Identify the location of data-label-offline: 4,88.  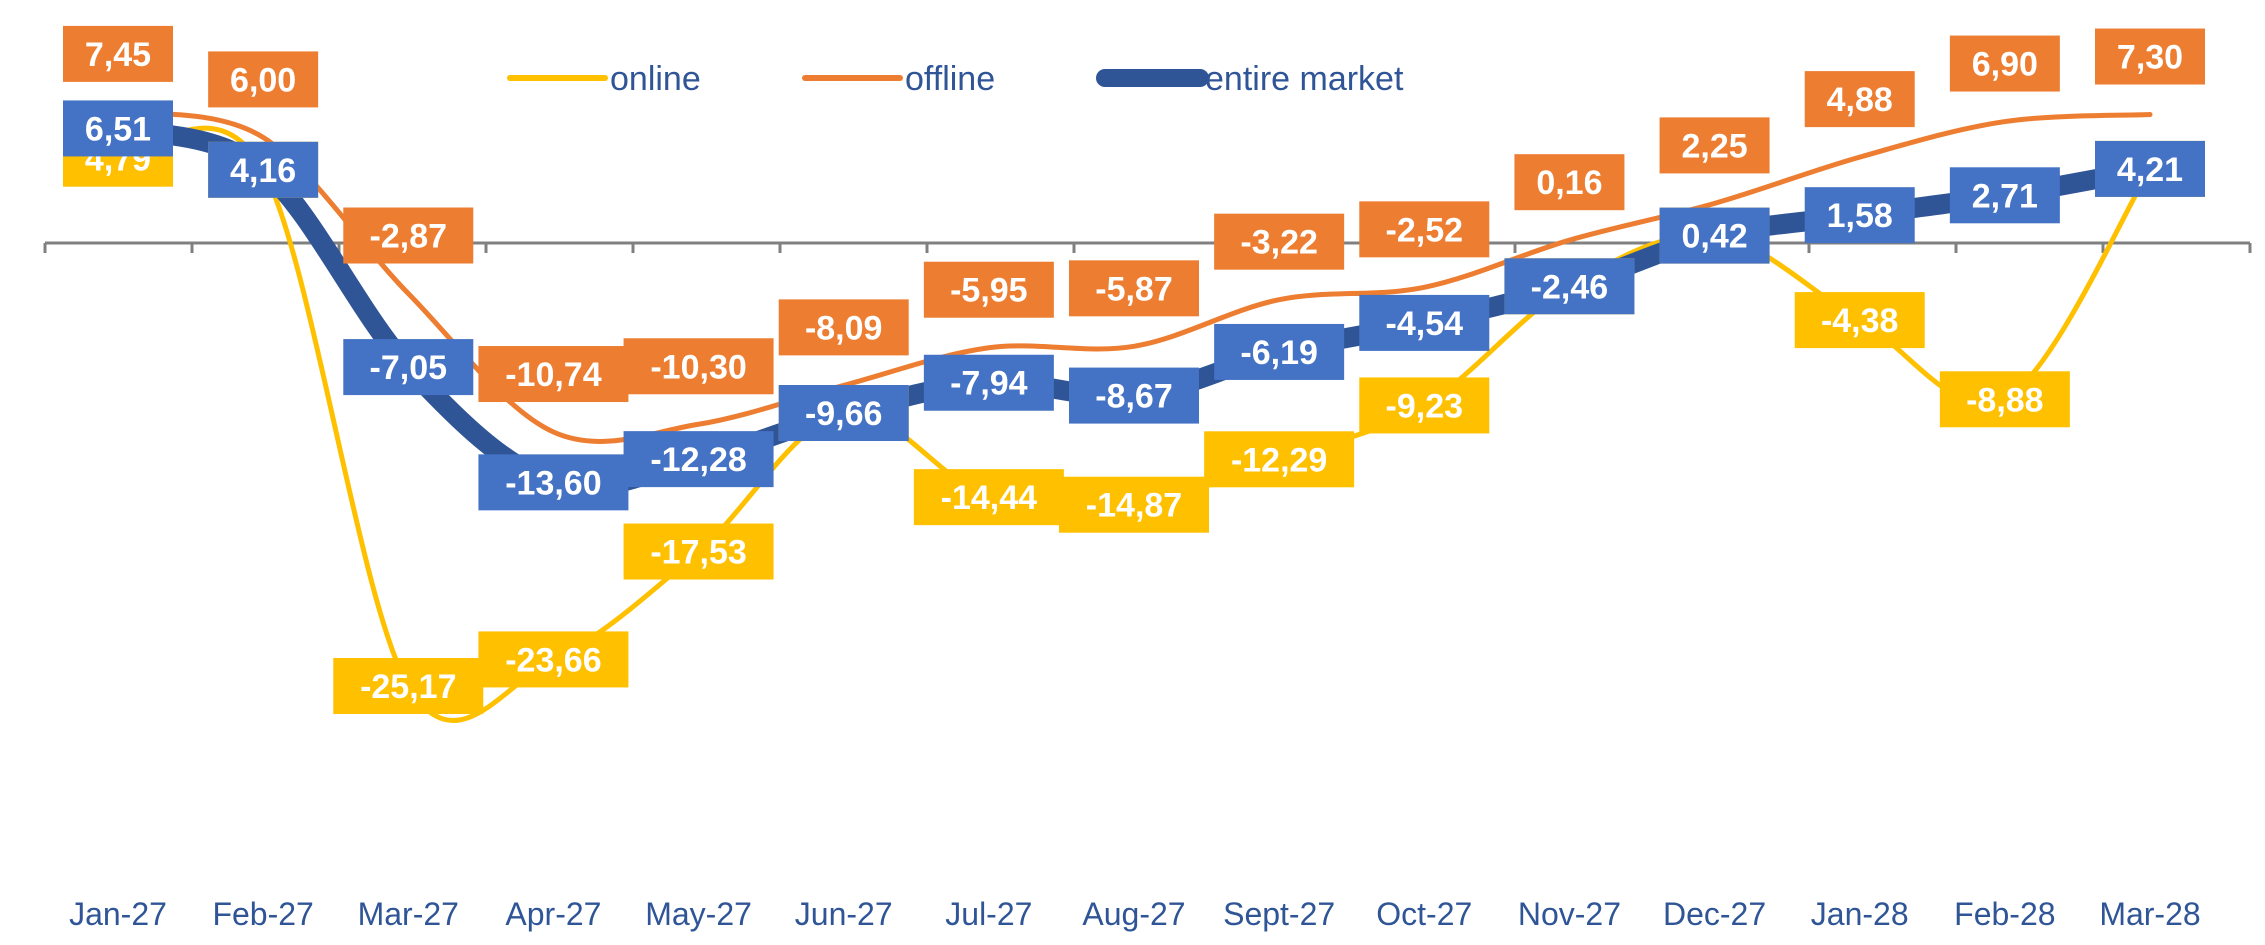
(1859, 99).